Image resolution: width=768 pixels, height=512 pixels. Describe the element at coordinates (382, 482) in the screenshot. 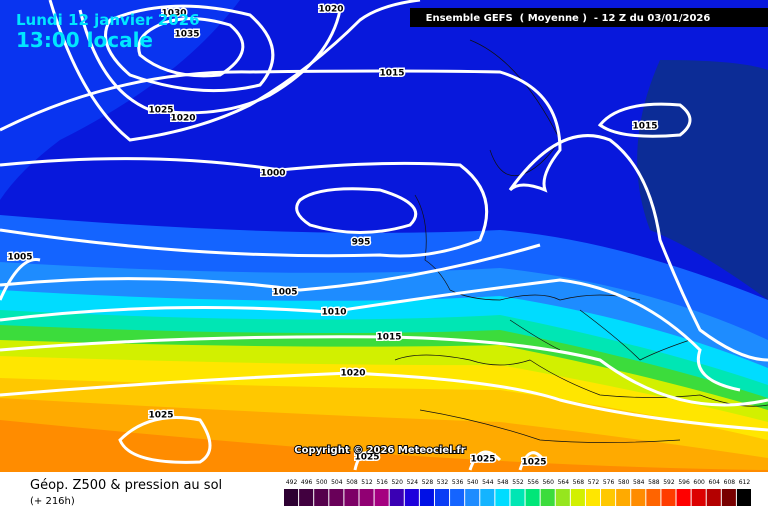

I see `legend-label: 516` at that location.